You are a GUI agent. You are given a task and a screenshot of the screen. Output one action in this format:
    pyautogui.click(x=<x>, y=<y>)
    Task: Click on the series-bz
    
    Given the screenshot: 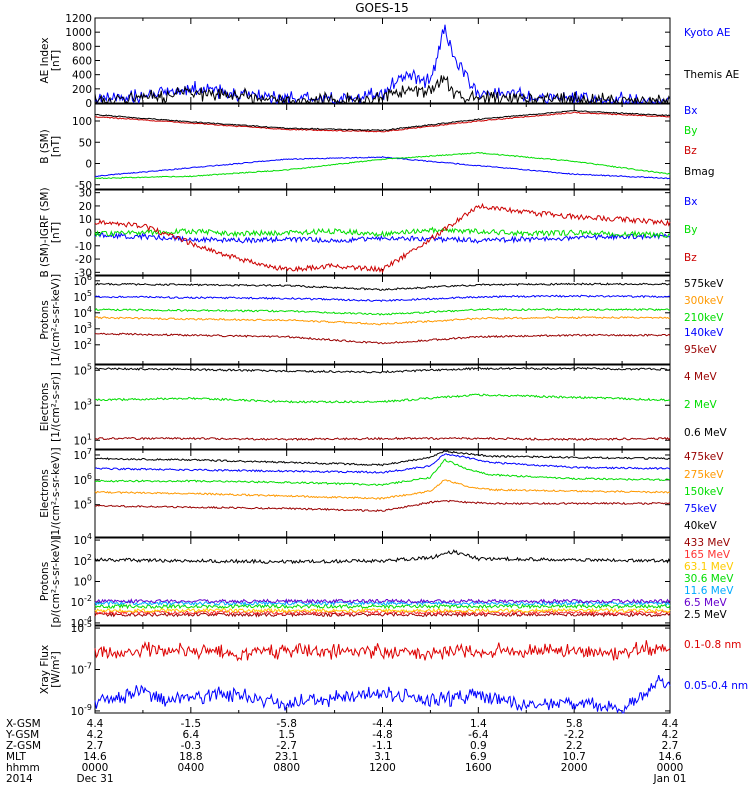 What is the action you would take?
    pyautogui.click(x=382, y=122)
    